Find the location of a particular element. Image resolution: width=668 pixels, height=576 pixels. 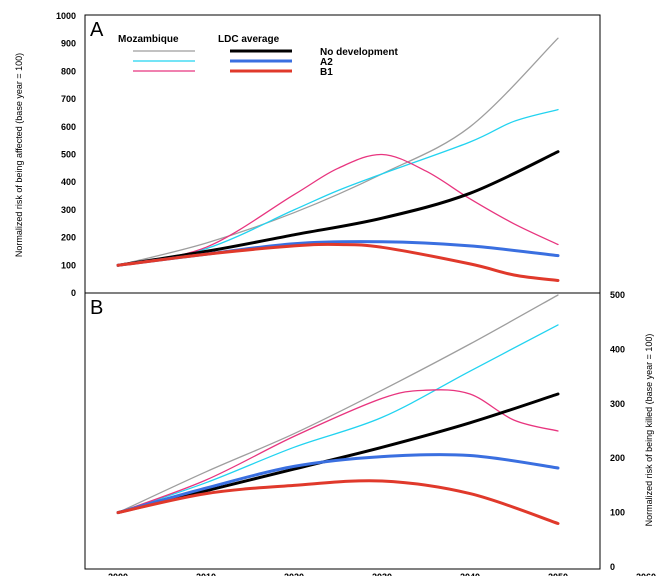

panel-a-ytick-label: 100 is located at coordinates (68, 265).